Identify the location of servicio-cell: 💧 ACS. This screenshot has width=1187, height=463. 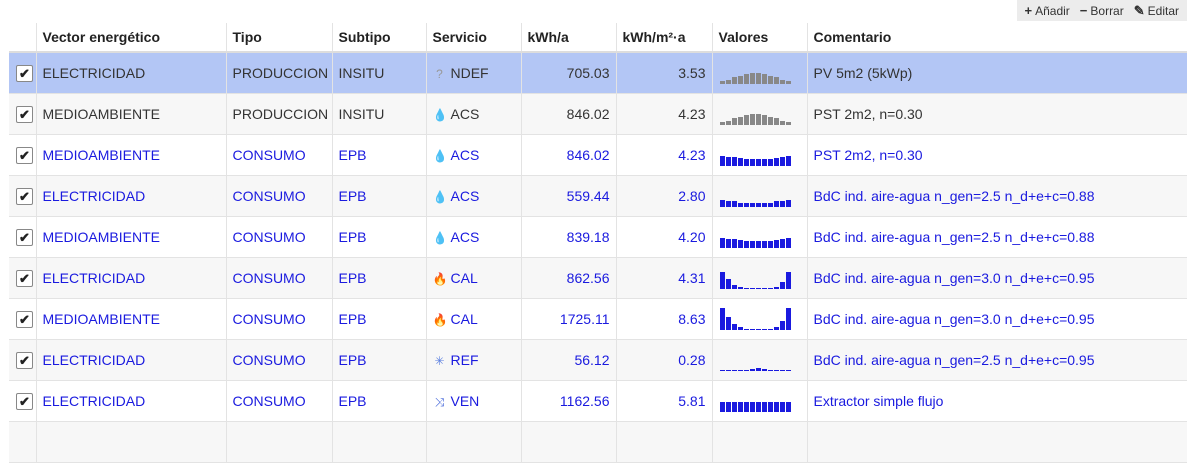
(474, 155).